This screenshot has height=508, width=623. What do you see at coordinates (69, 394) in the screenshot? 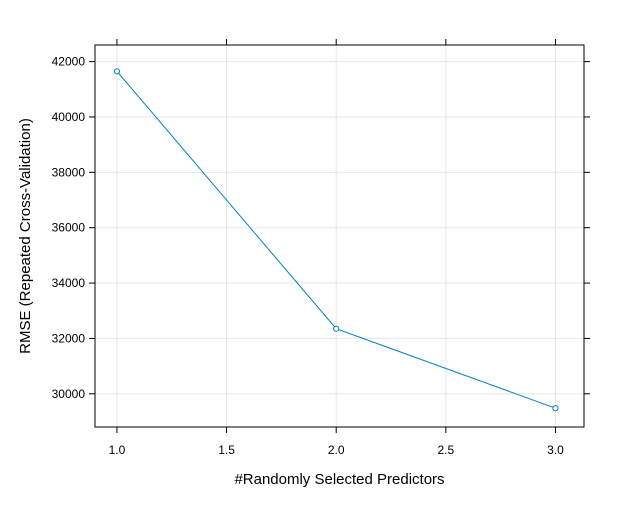
I see `y-tick-label: 30000` at bounding box center [69, 394].